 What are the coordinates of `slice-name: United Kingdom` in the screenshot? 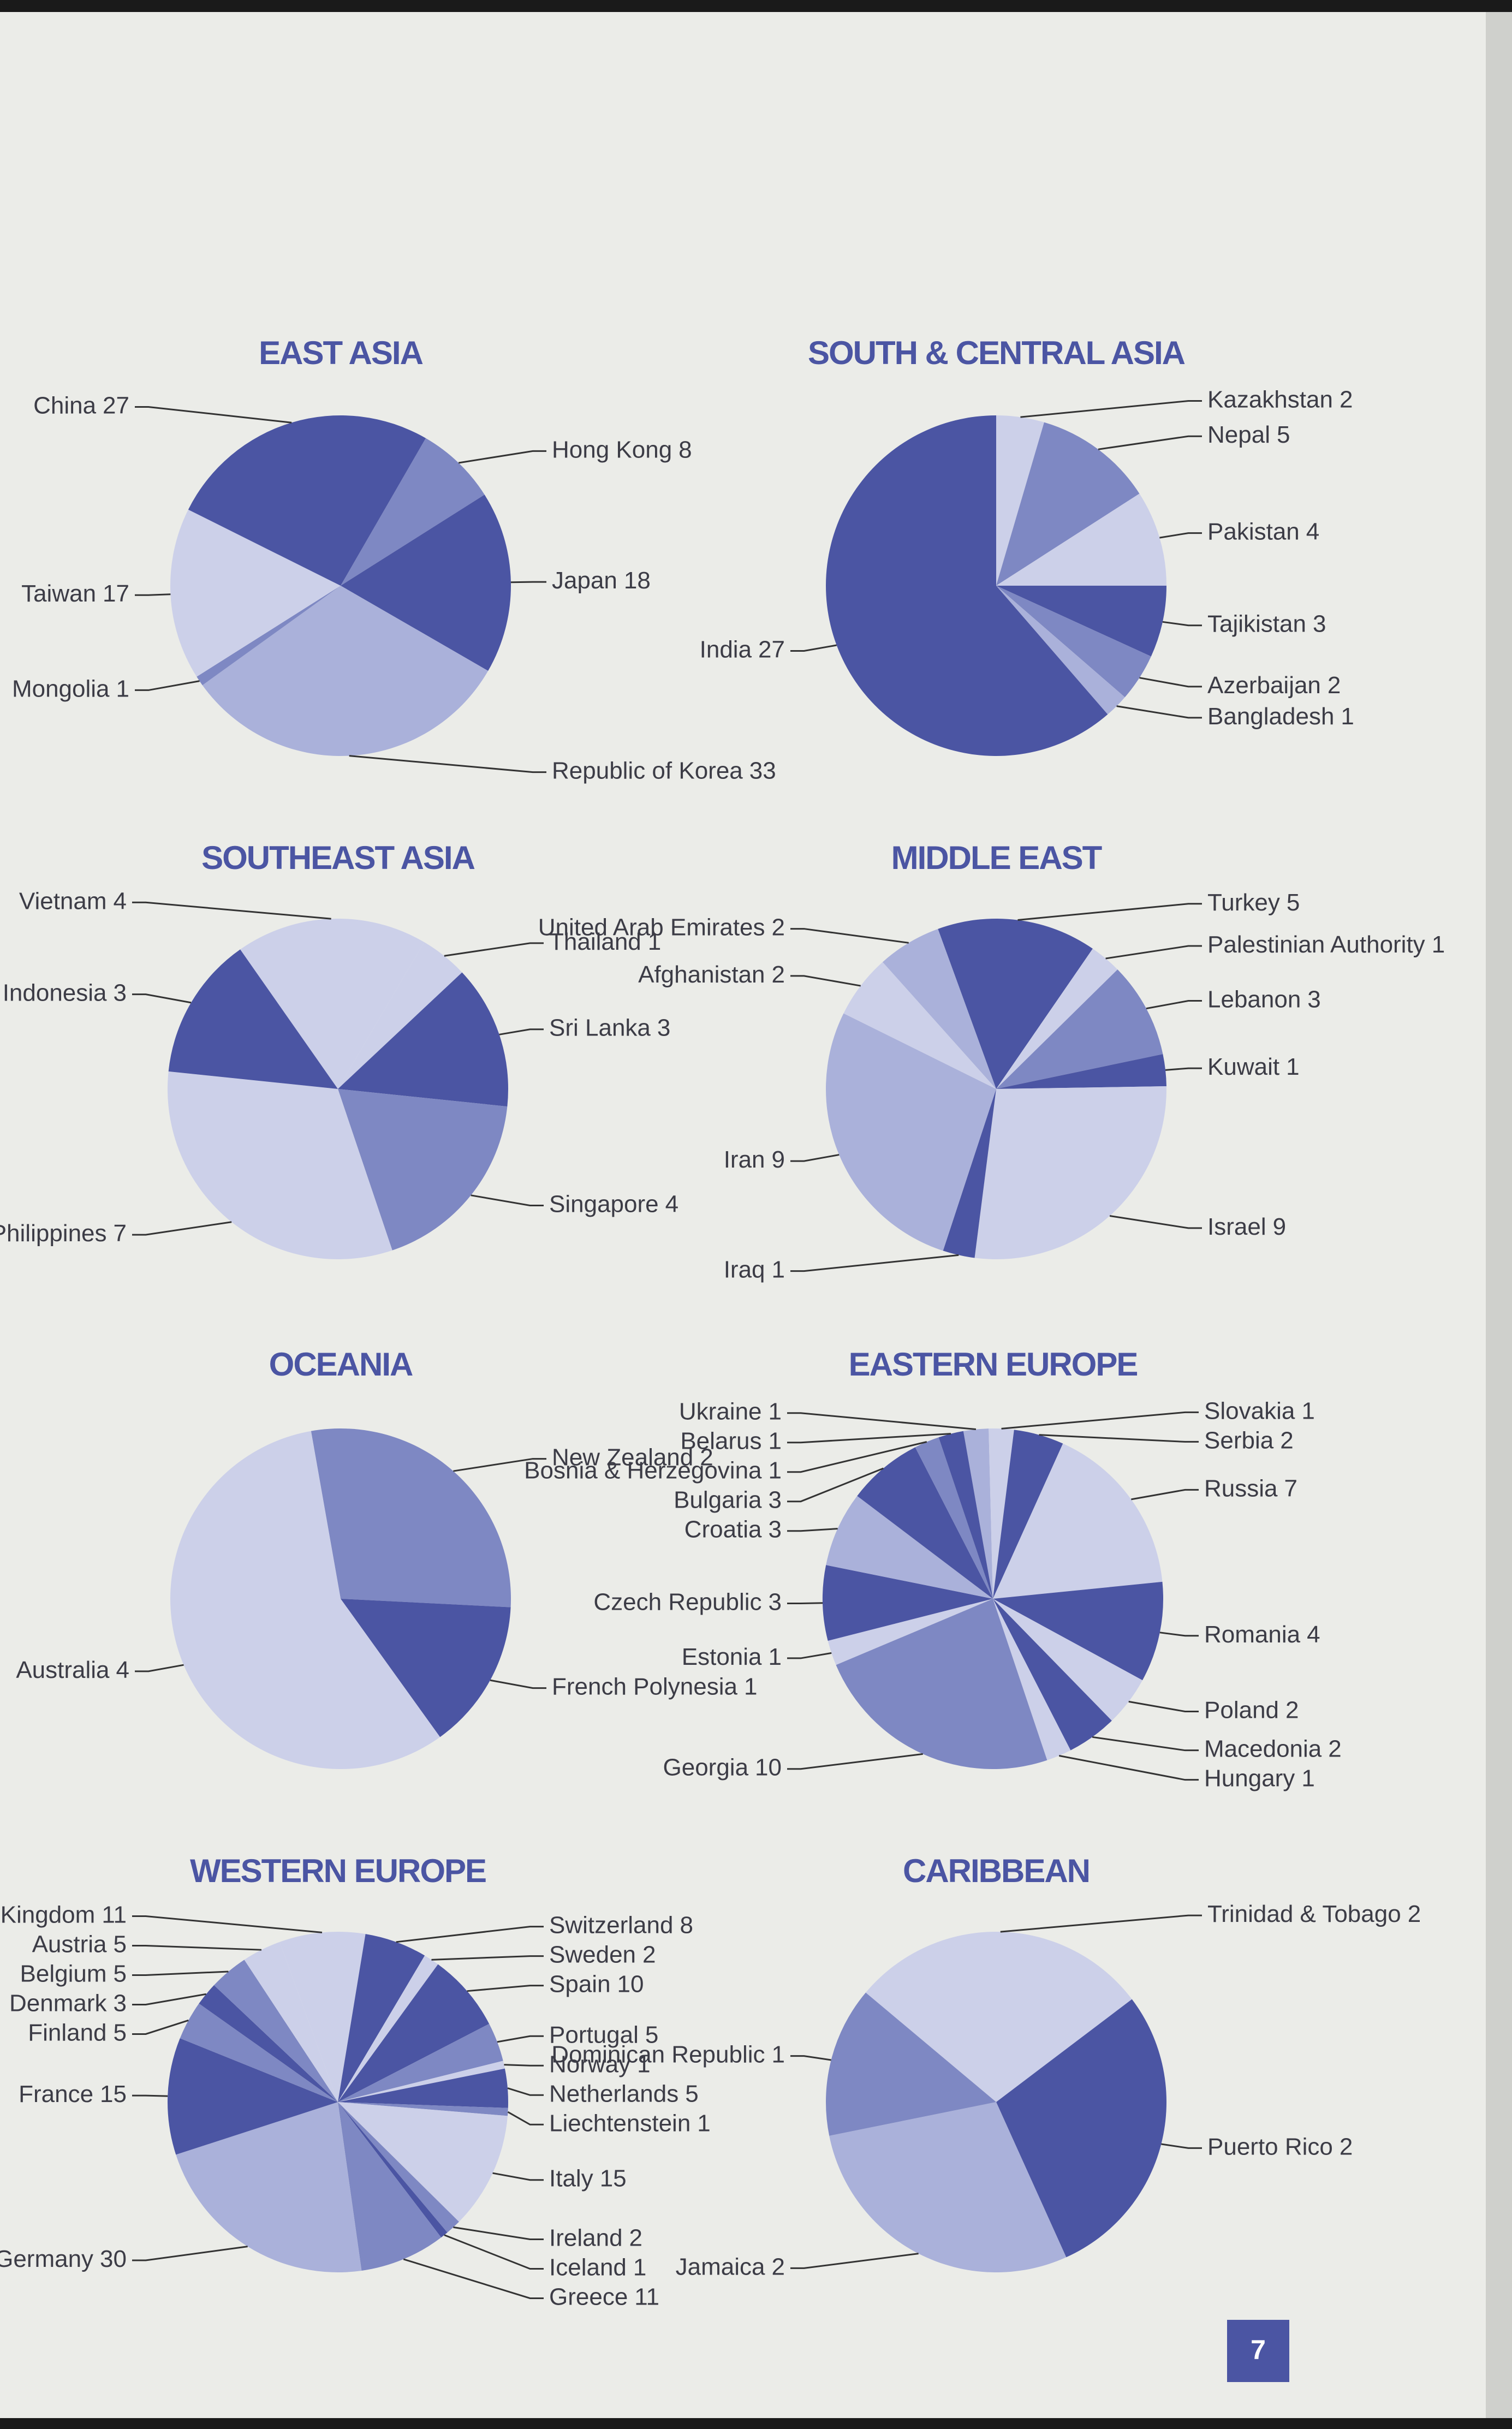 It's located at (47, 1914).